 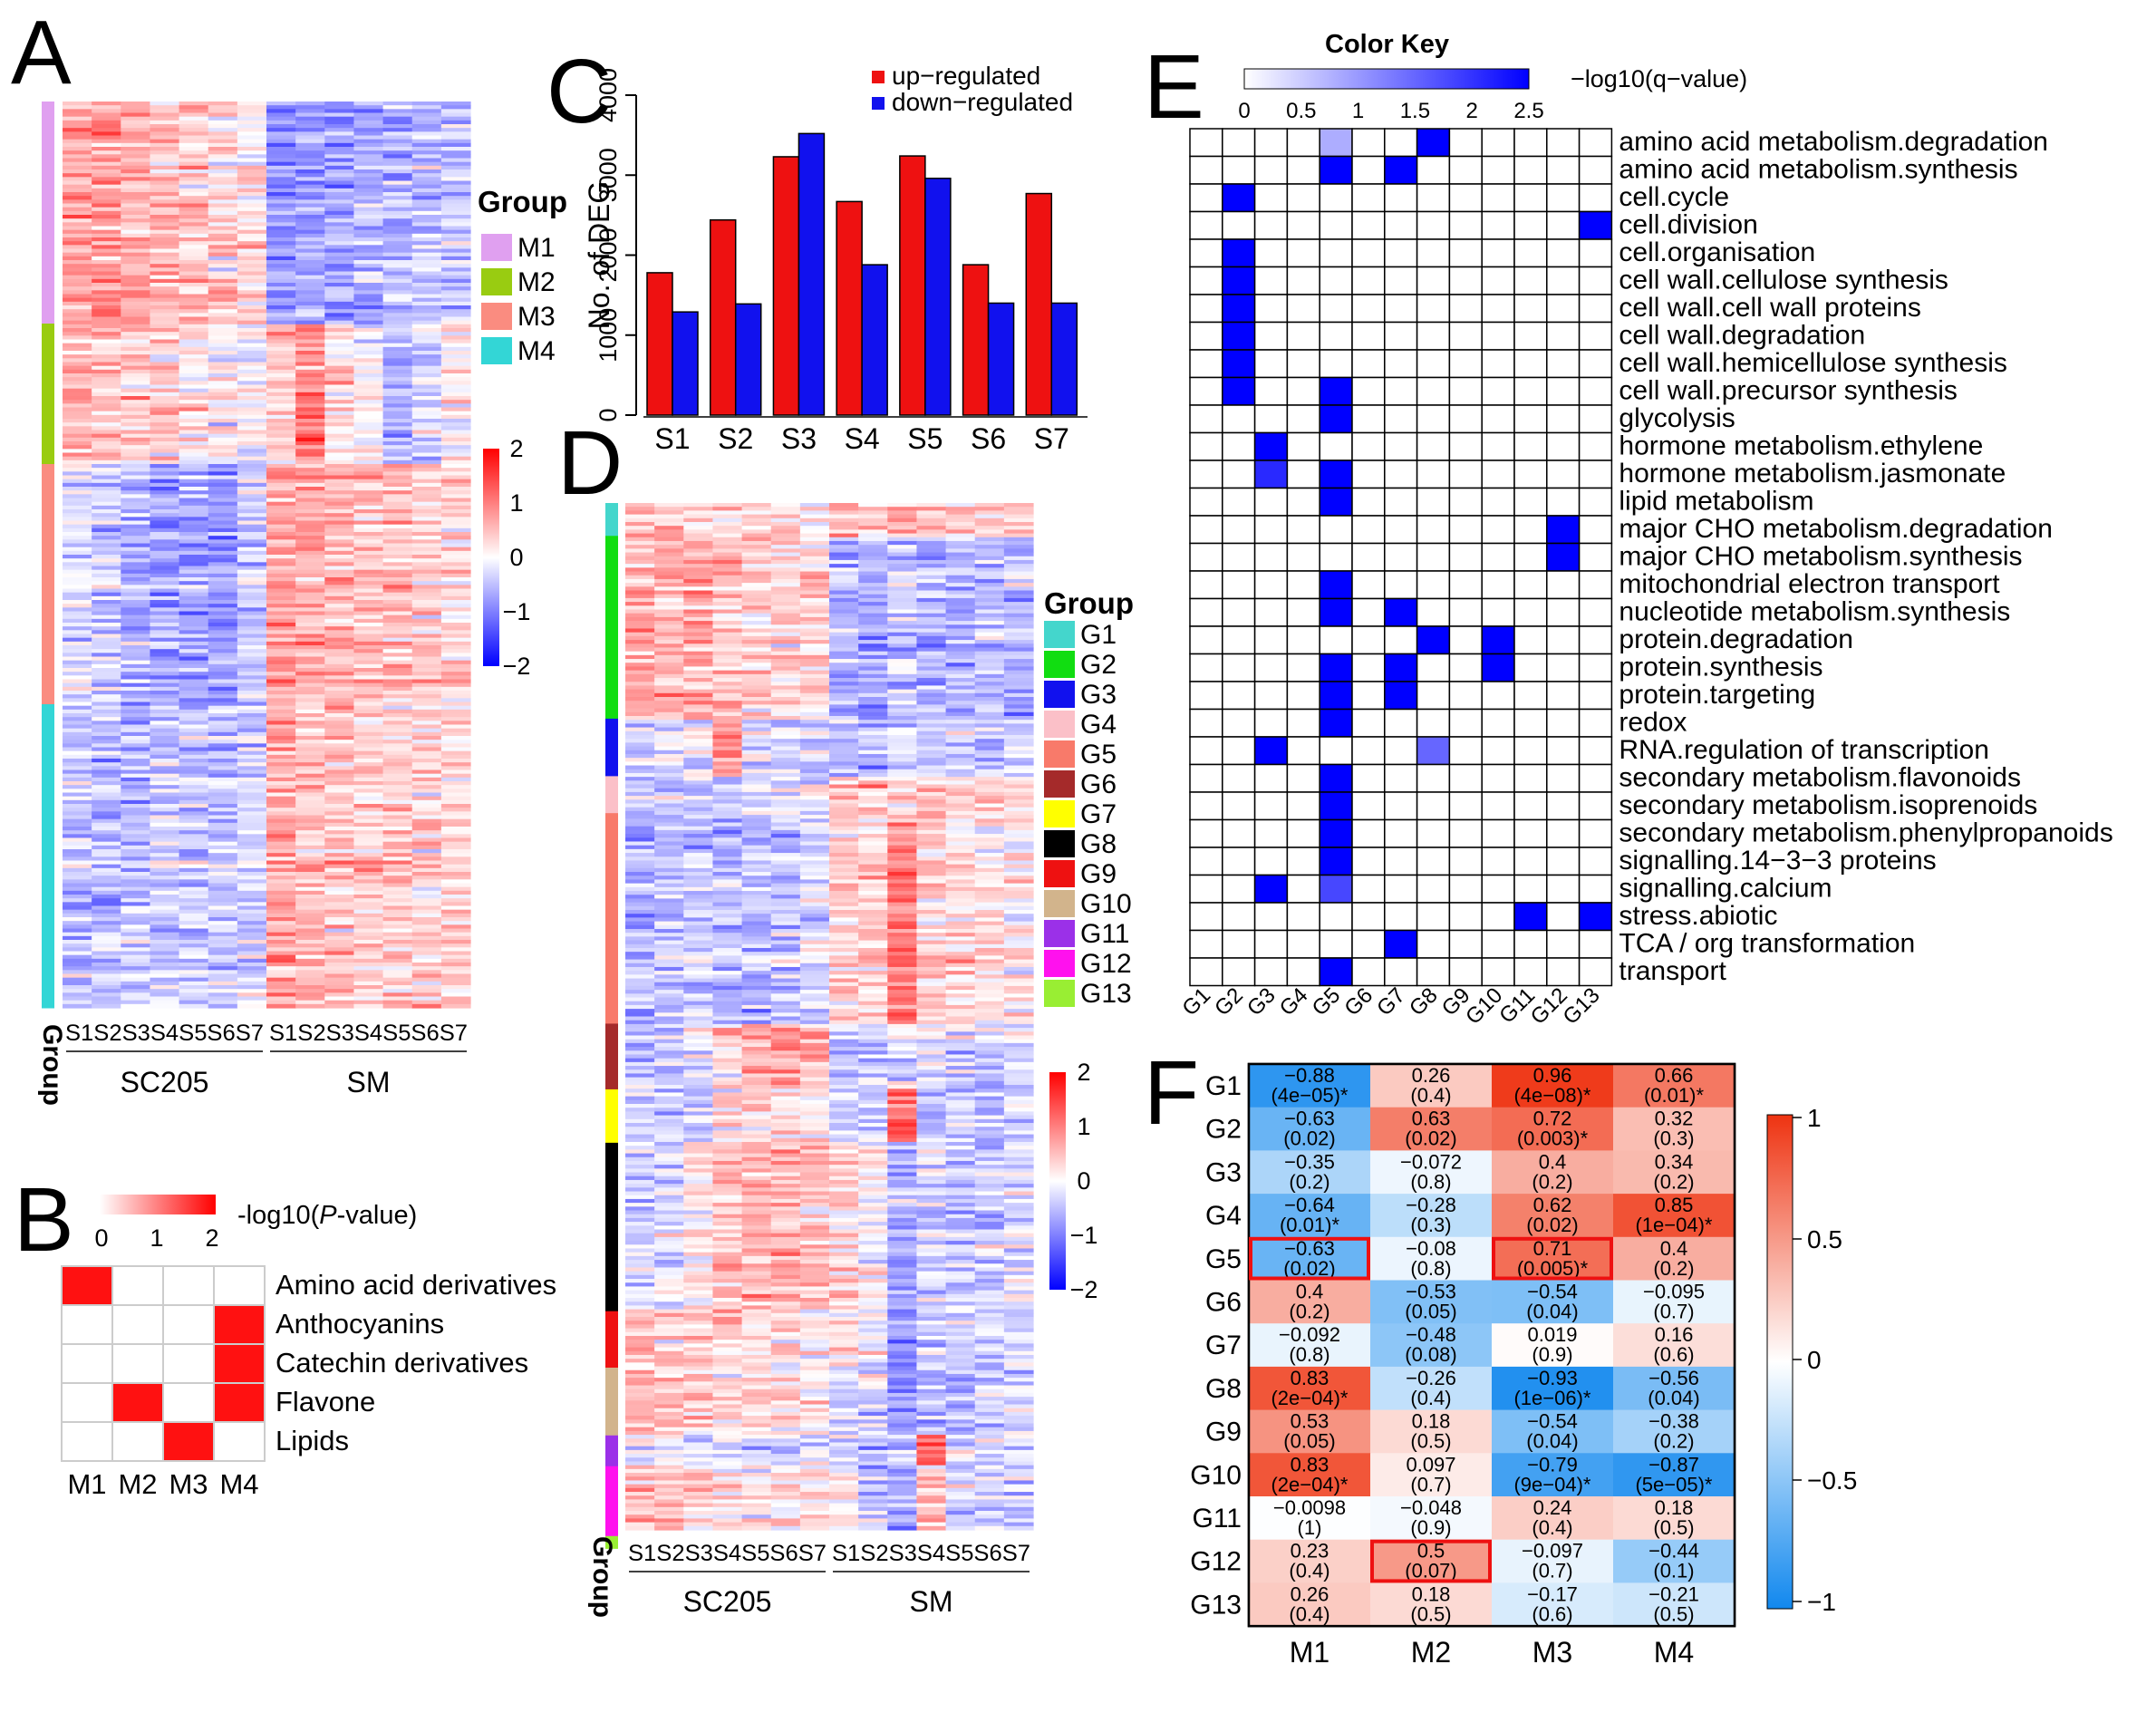 I want to click on bar, so click(x=812, y=274).